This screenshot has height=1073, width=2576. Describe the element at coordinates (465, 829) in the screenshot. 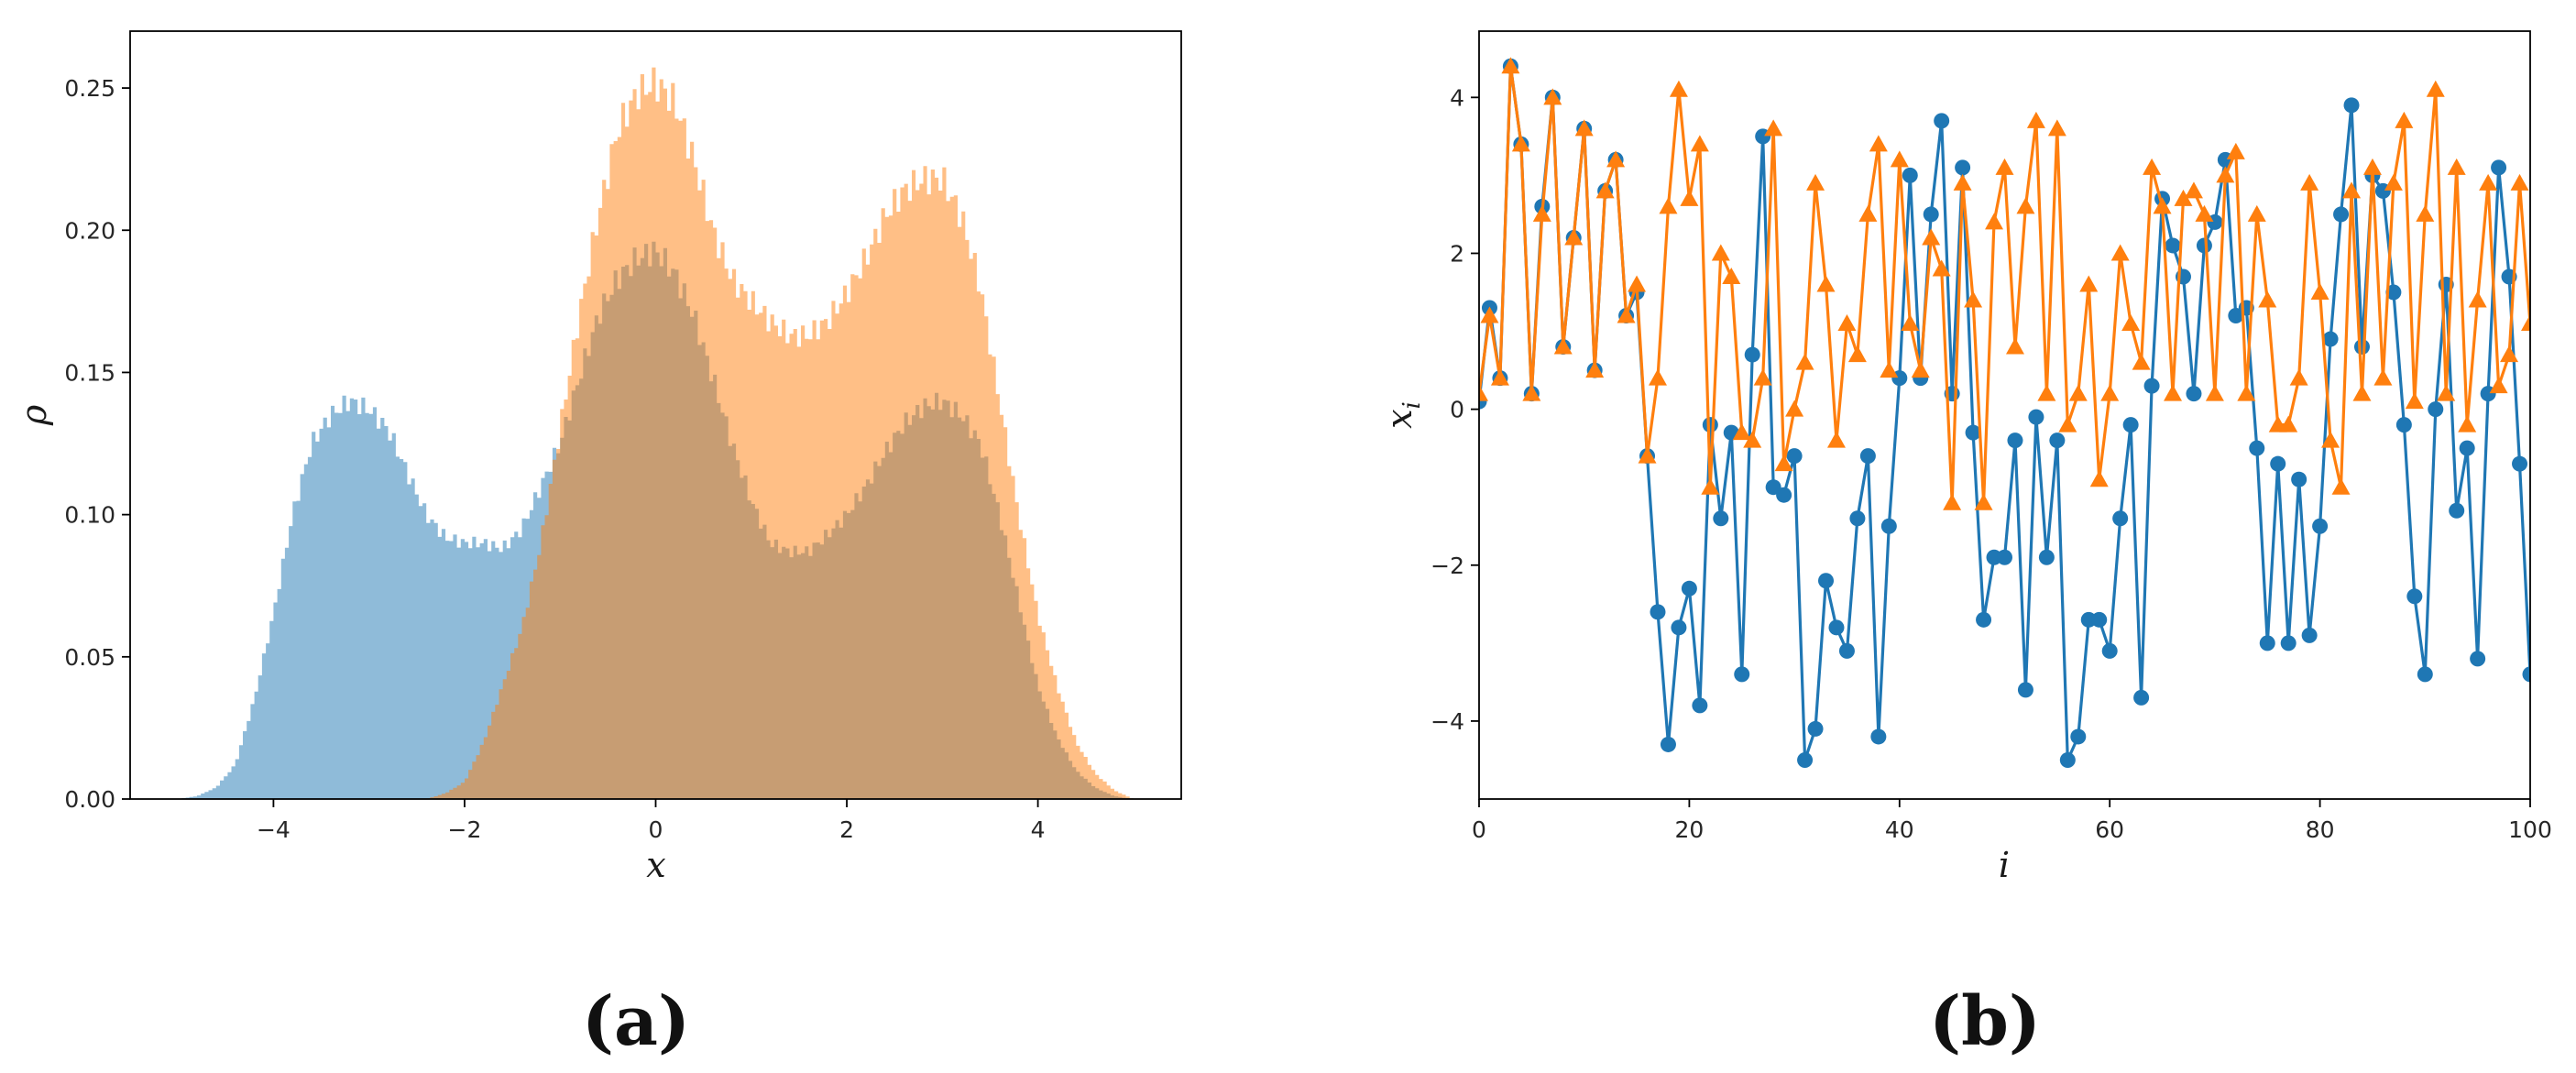

I see `histogram-x-tick-label: −2` at that location.